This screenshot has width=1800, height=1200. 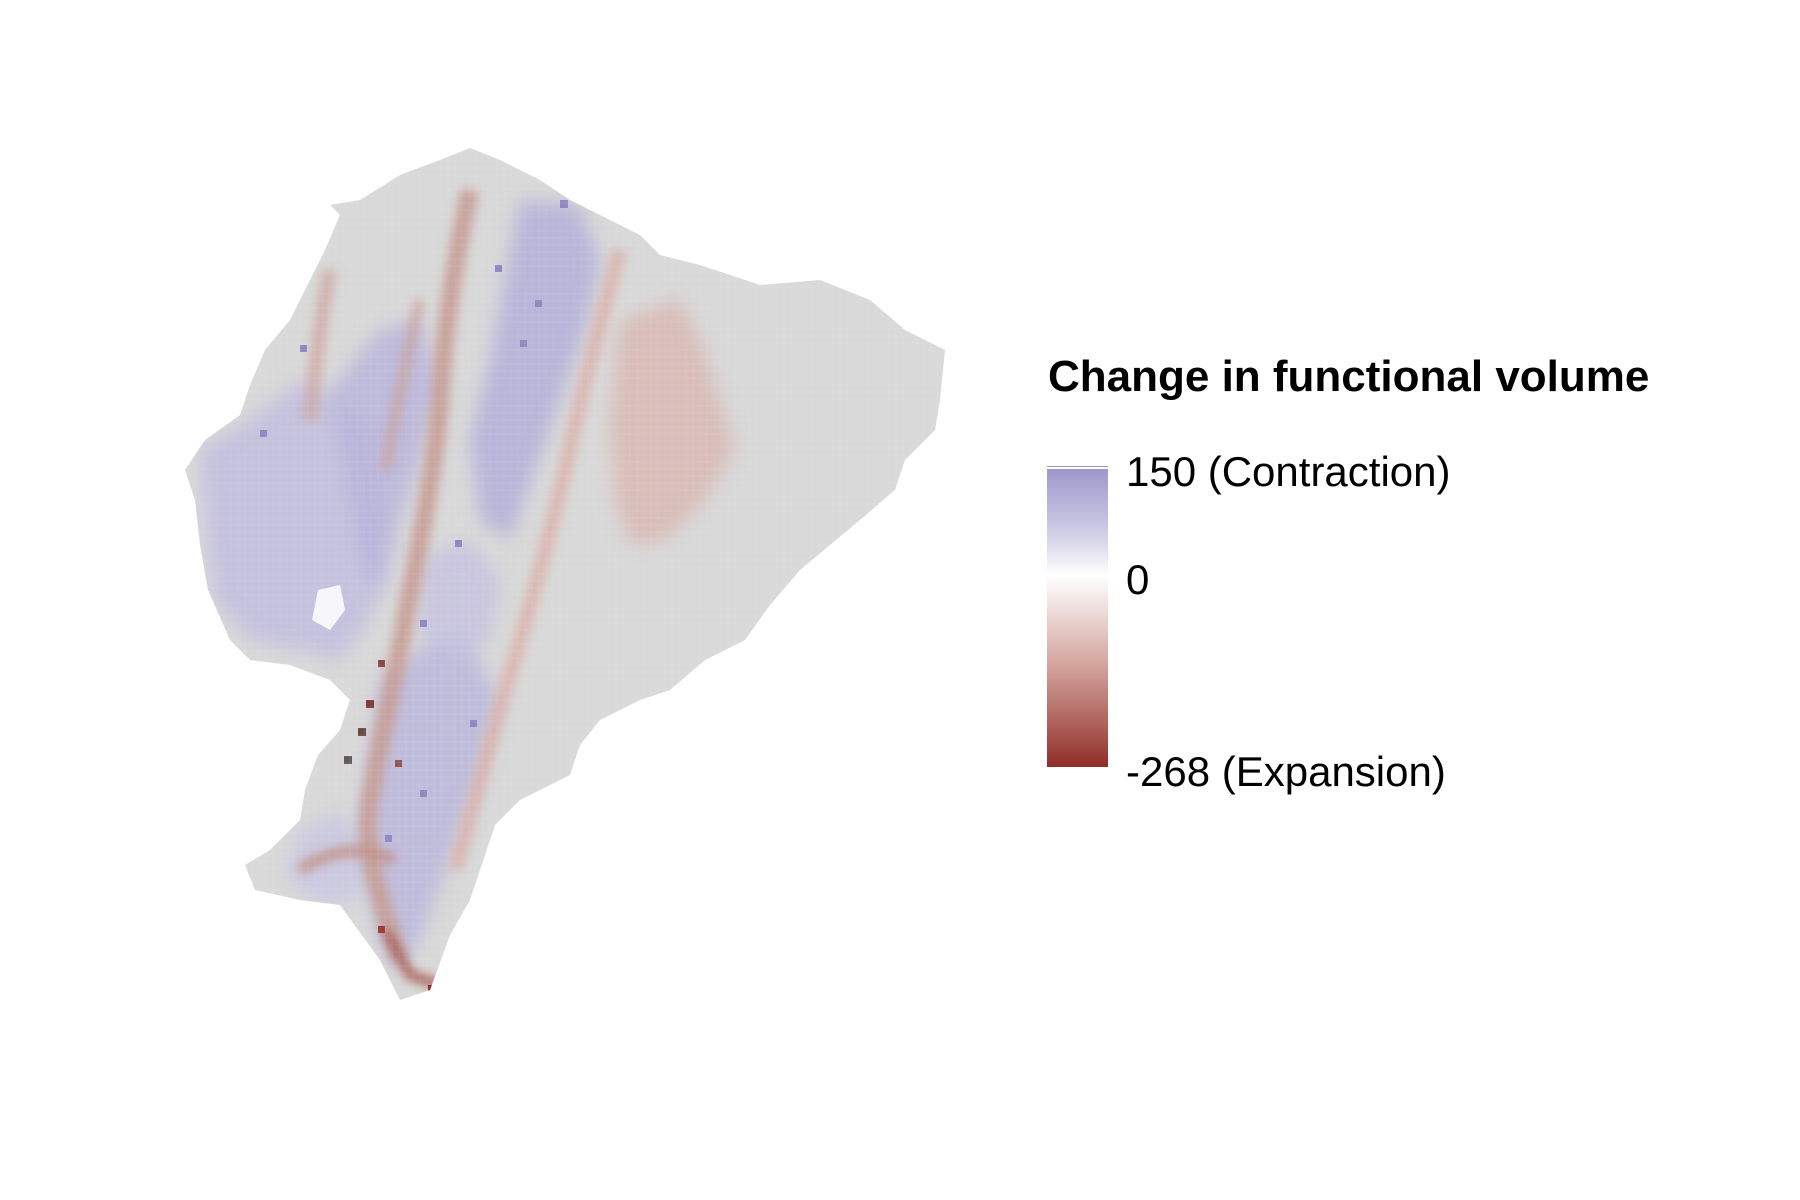 What do you see at coordinates (1077, 468) in the screenshot?
I see `legend-tick-max` at bounding box center [1077, 468].